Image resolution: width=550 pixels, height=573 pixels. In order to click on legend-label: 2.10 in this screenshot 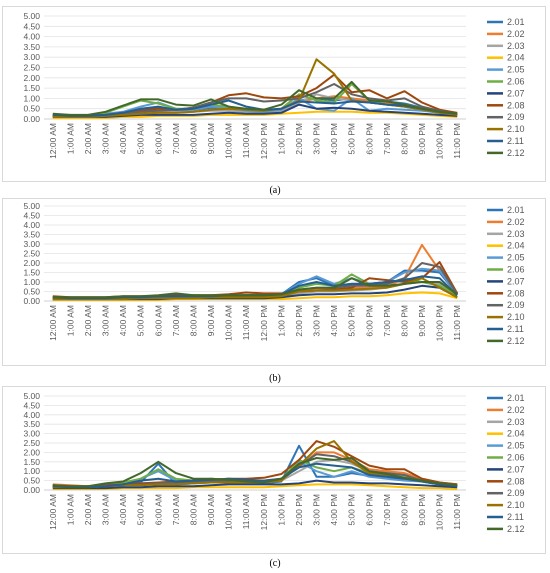, I will do `click(516, 505)`.